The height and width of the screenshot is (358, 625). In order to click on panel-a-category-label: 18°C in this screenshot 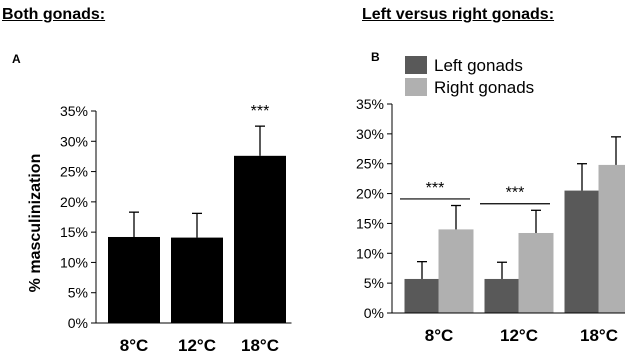, I will do `click(260, 345)`.